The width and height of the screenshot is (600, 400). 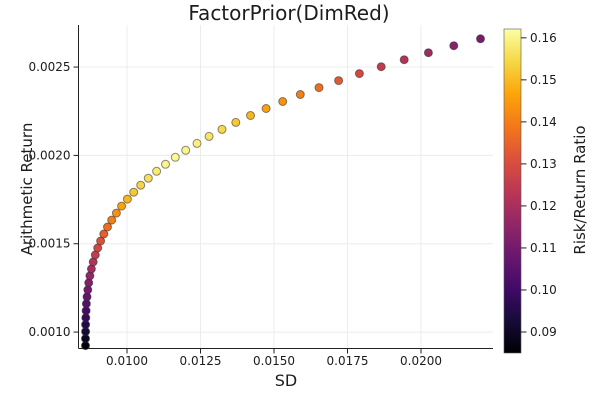 What do you see at coordinates (27, 189) in the screenshot?
I see `y-axis-label: Arithmetic Return` at bounding box center [27, 189].